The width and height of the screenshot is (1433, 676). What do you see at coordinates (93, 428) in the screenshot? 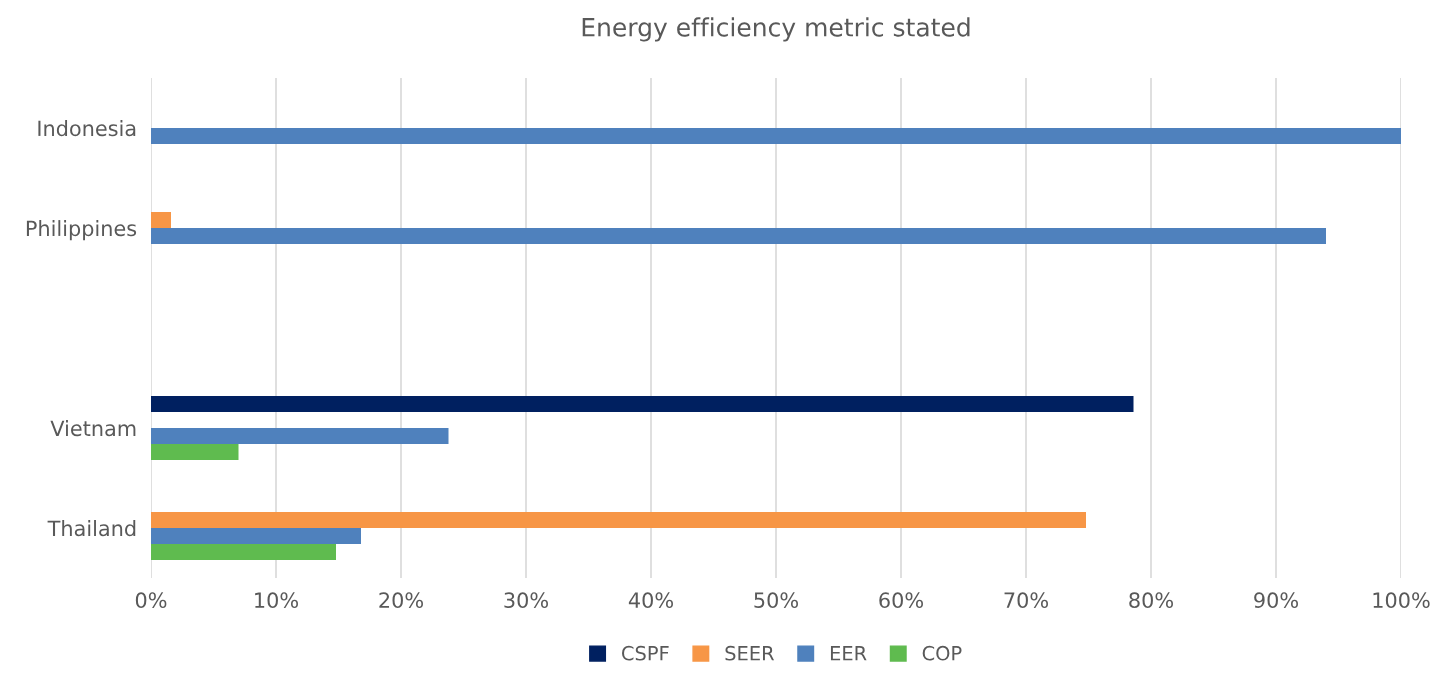
I see `y-tick-label: Vietnam` at bounding box center [93, 428].